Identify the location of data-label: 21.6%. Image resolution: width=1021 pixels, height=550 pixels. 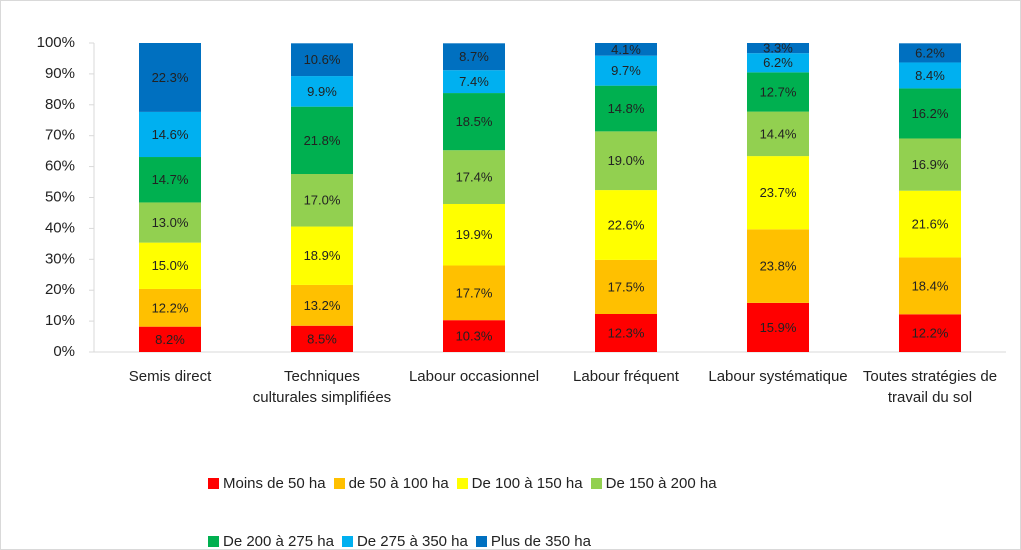
(930, 224).